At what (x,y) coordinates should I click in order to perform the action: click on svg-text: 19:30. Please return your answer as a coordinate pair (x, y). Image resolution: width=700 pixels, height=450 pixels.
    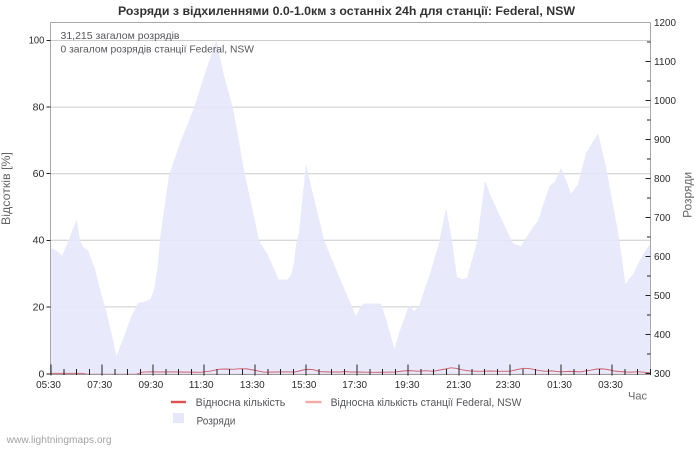
    Looking at the image, I should click on (407, 385).